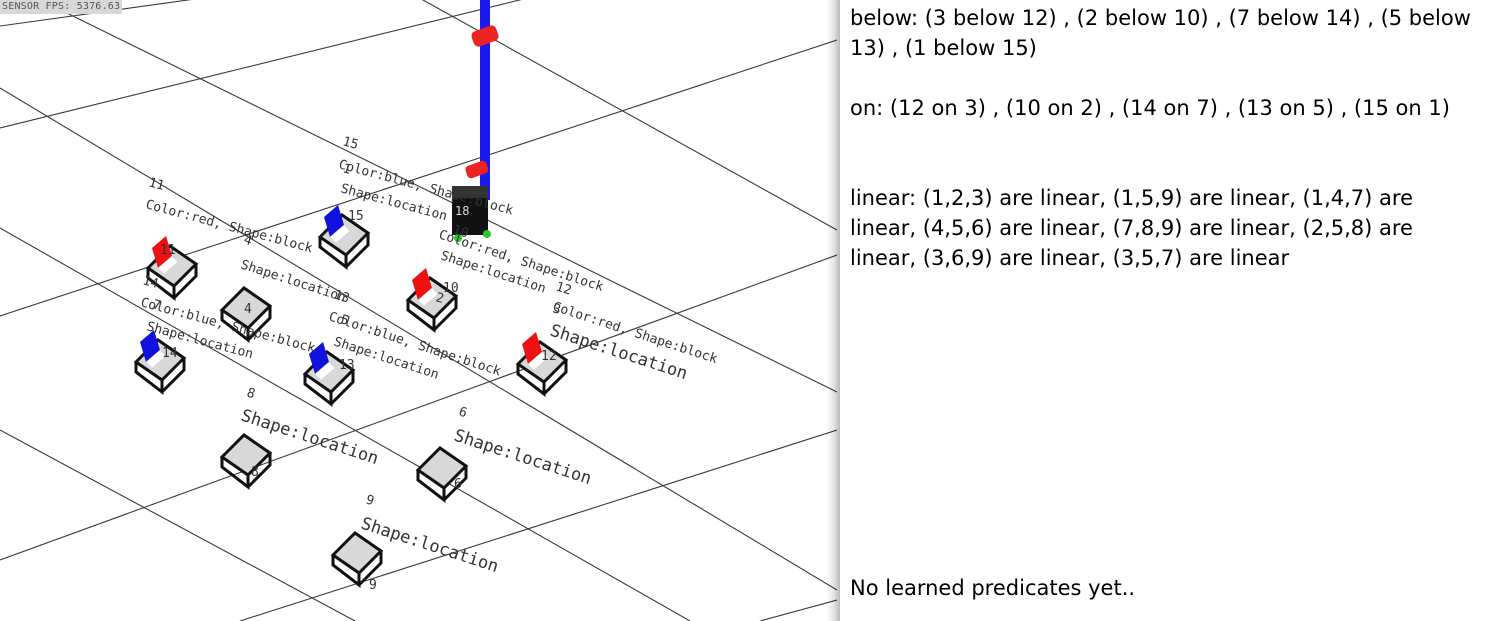  I want to click on object-marker: 11, so click(168, 250).